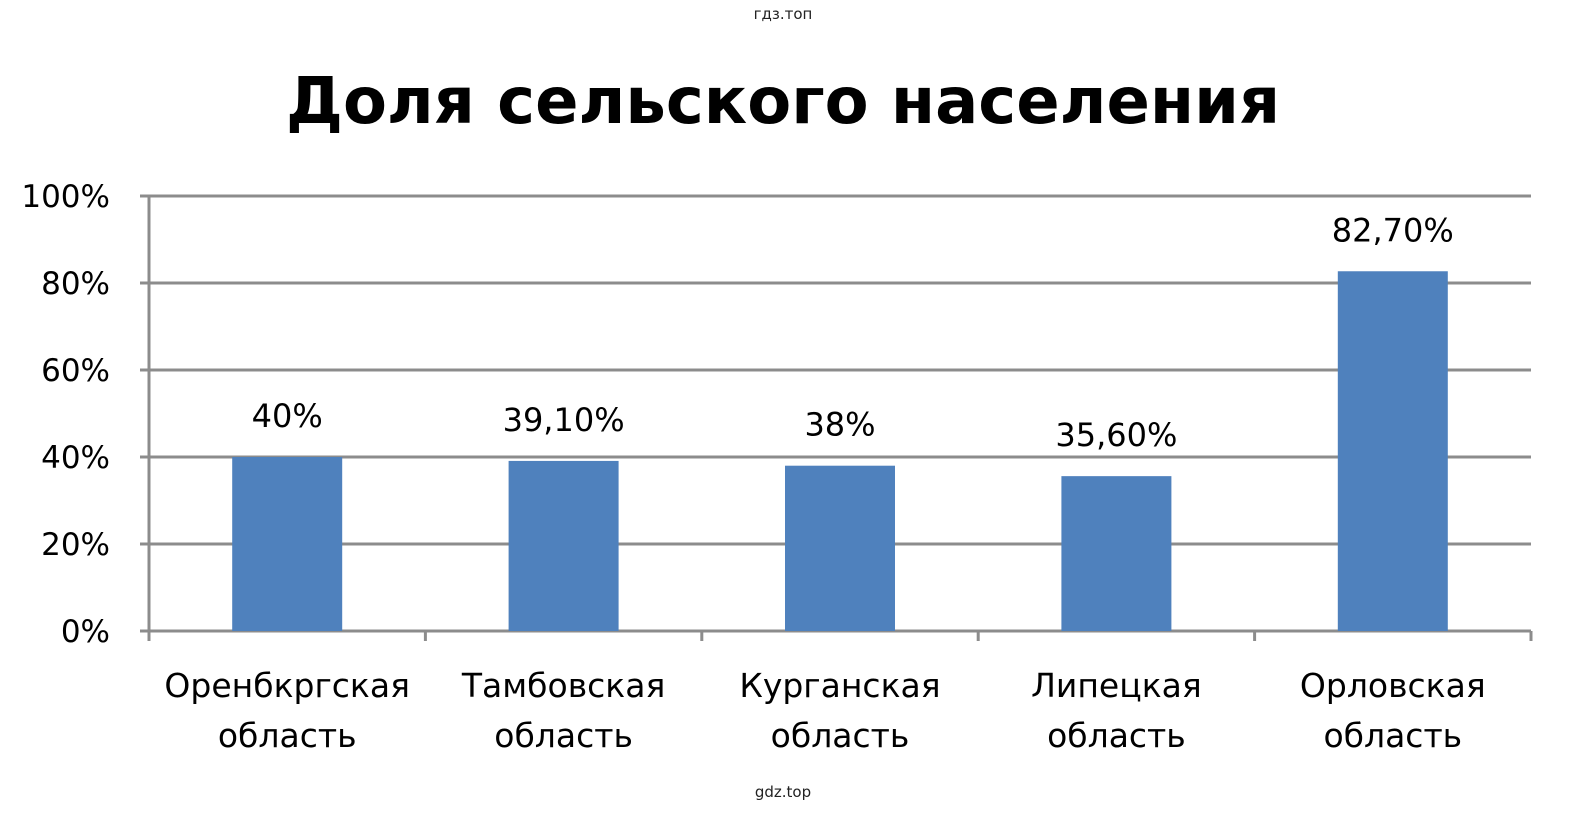  What do you see at coordinates (75, 284) in the screenshot?
I see `y-tick-label: 80%` at bounding box center [75, 284].